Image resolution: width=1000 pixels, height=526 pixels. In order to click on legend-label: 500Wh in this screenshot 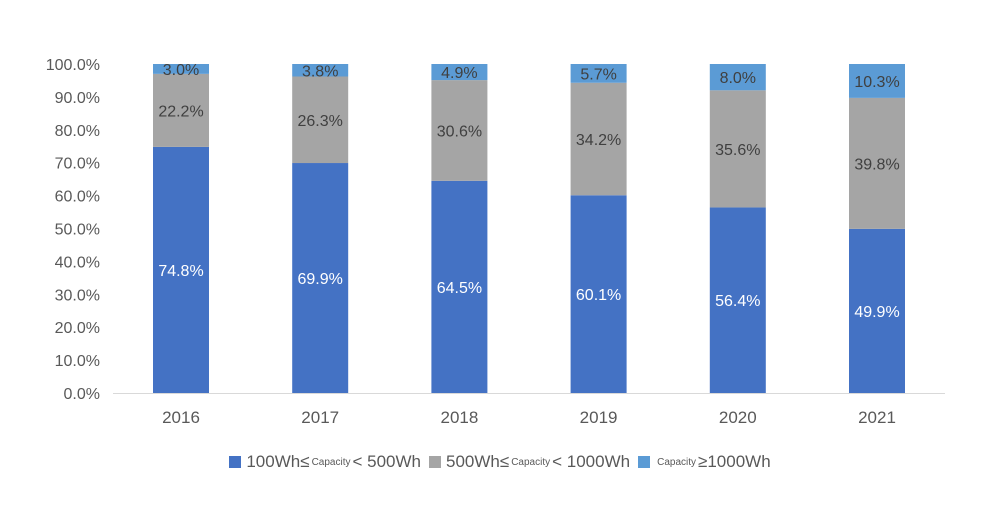, I will do `click(472, 461)`.